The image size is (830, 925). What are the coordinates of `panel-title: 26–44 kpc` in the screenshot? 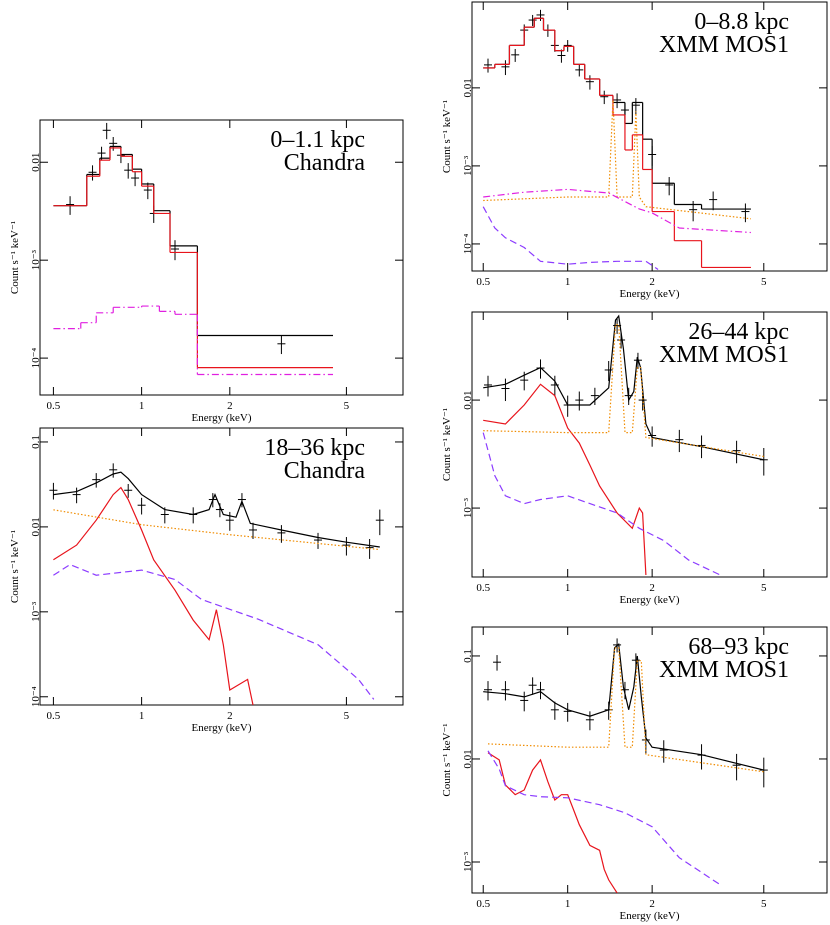 It's located at (738, 332).